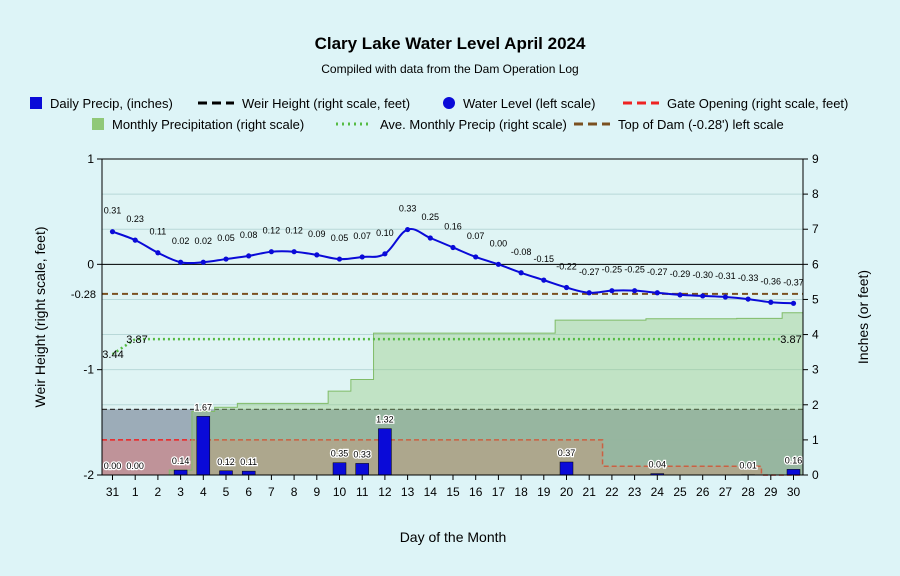 This screenshot has height=576, width=900. I want to click on x-tick-label: 9, so click(316, 492).